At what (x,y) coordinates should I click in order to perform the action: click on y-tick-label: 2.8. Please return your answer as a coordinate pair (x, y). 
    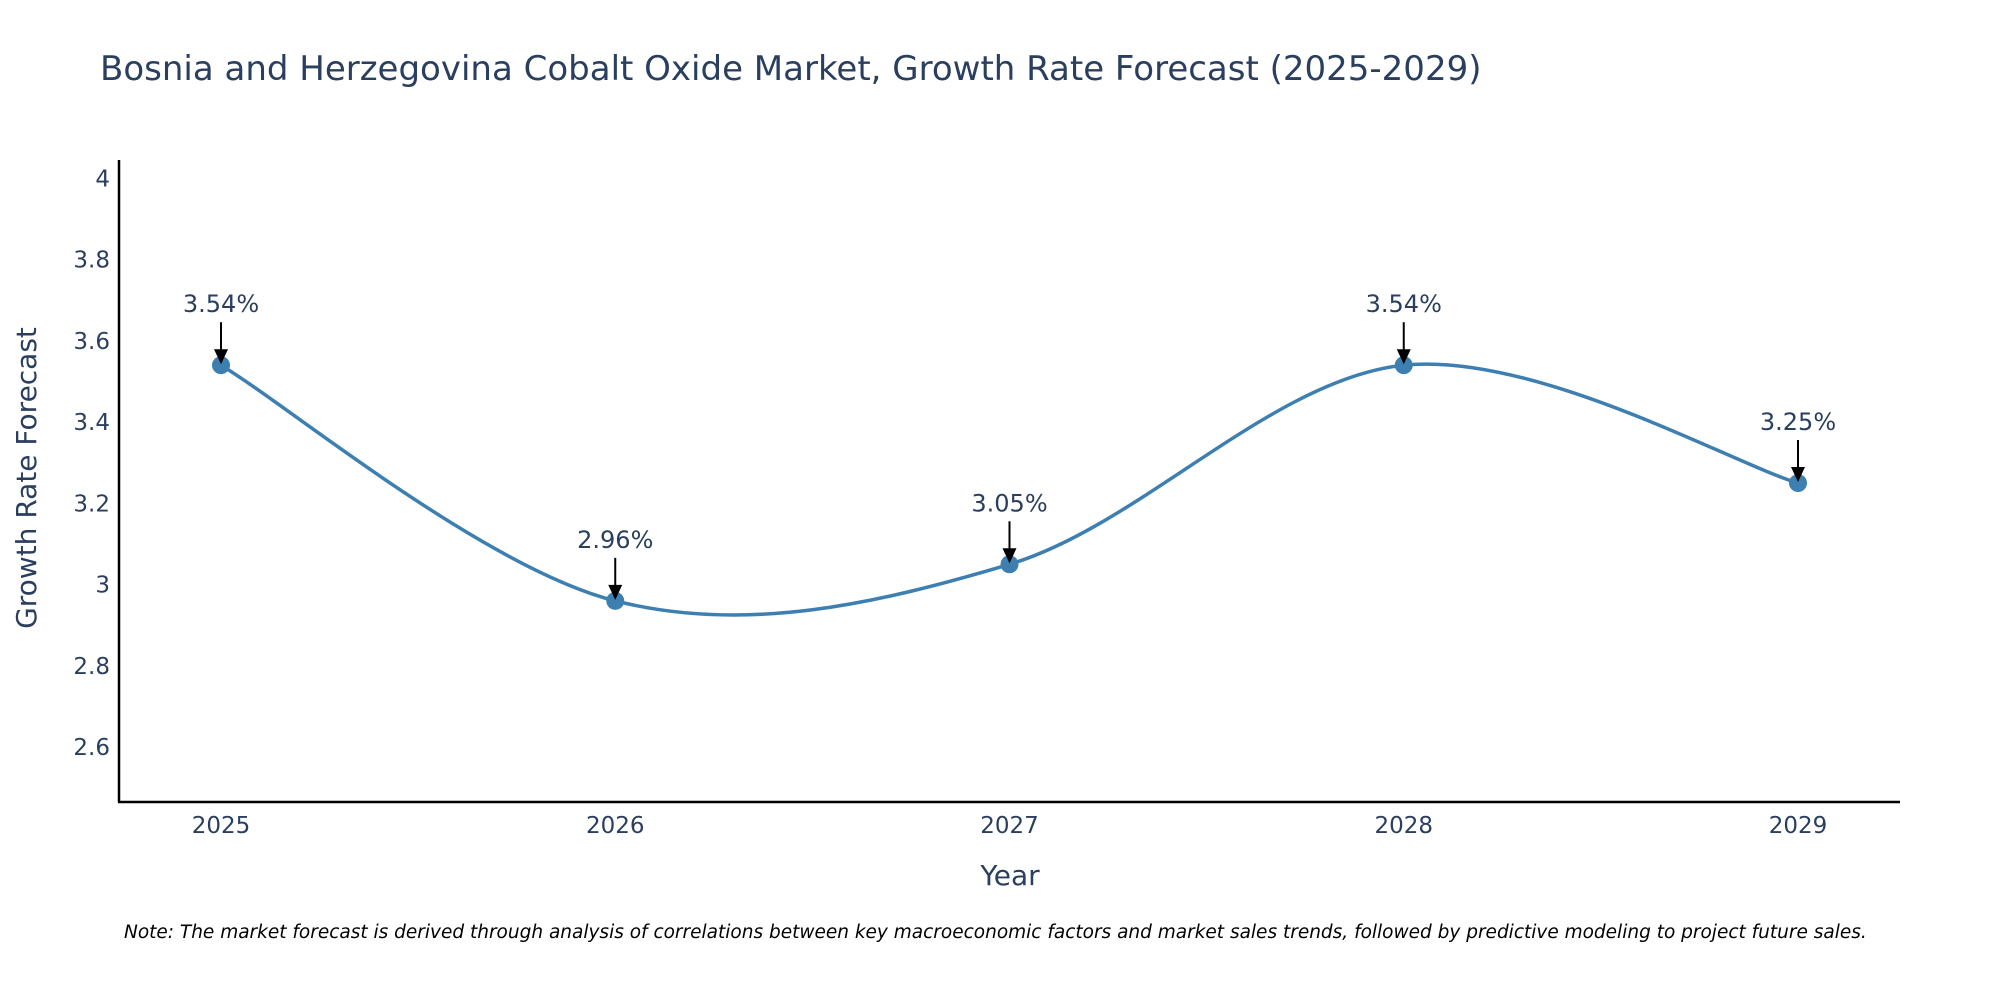
    Looking at the image, I should click on (91, 667).